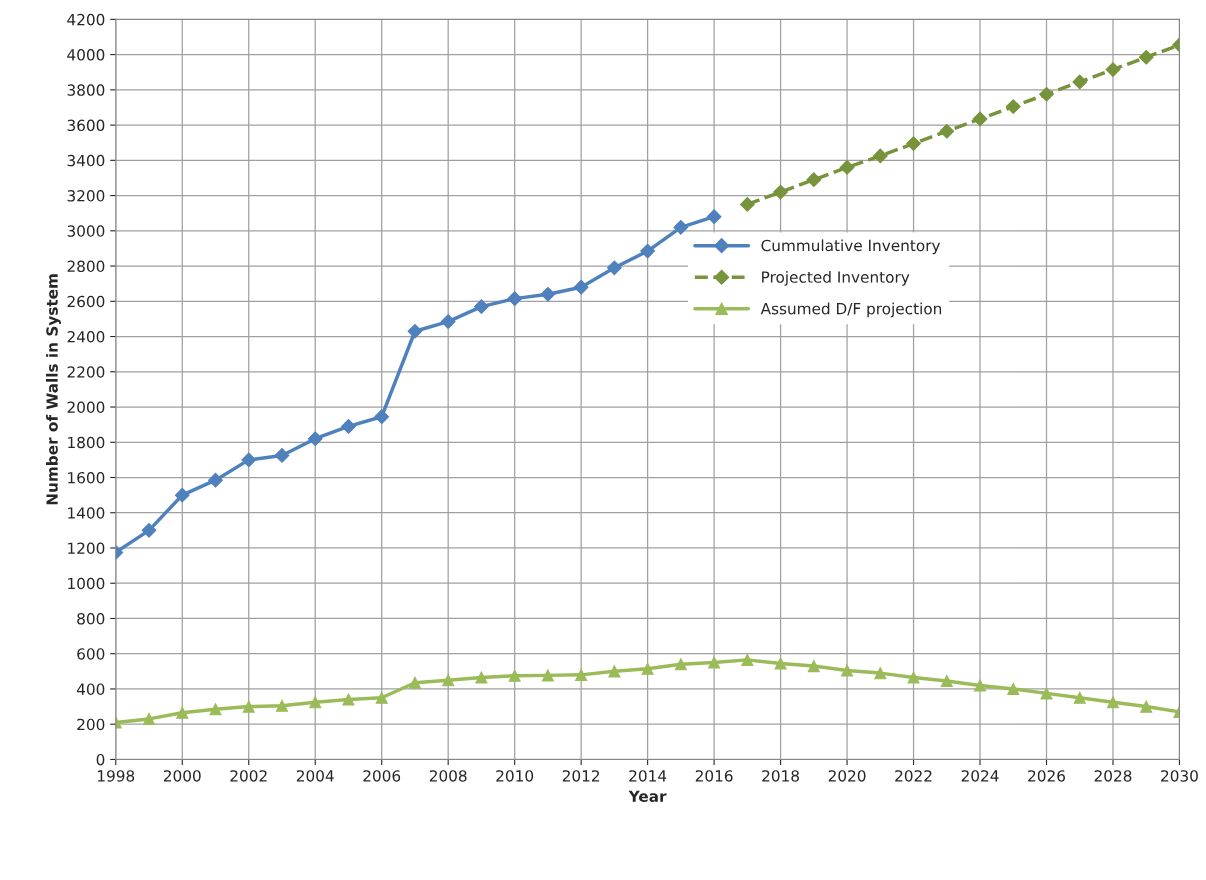 The image size is (1206, 880). I want to click on y-tick-label: 2800, so click(86, 266).